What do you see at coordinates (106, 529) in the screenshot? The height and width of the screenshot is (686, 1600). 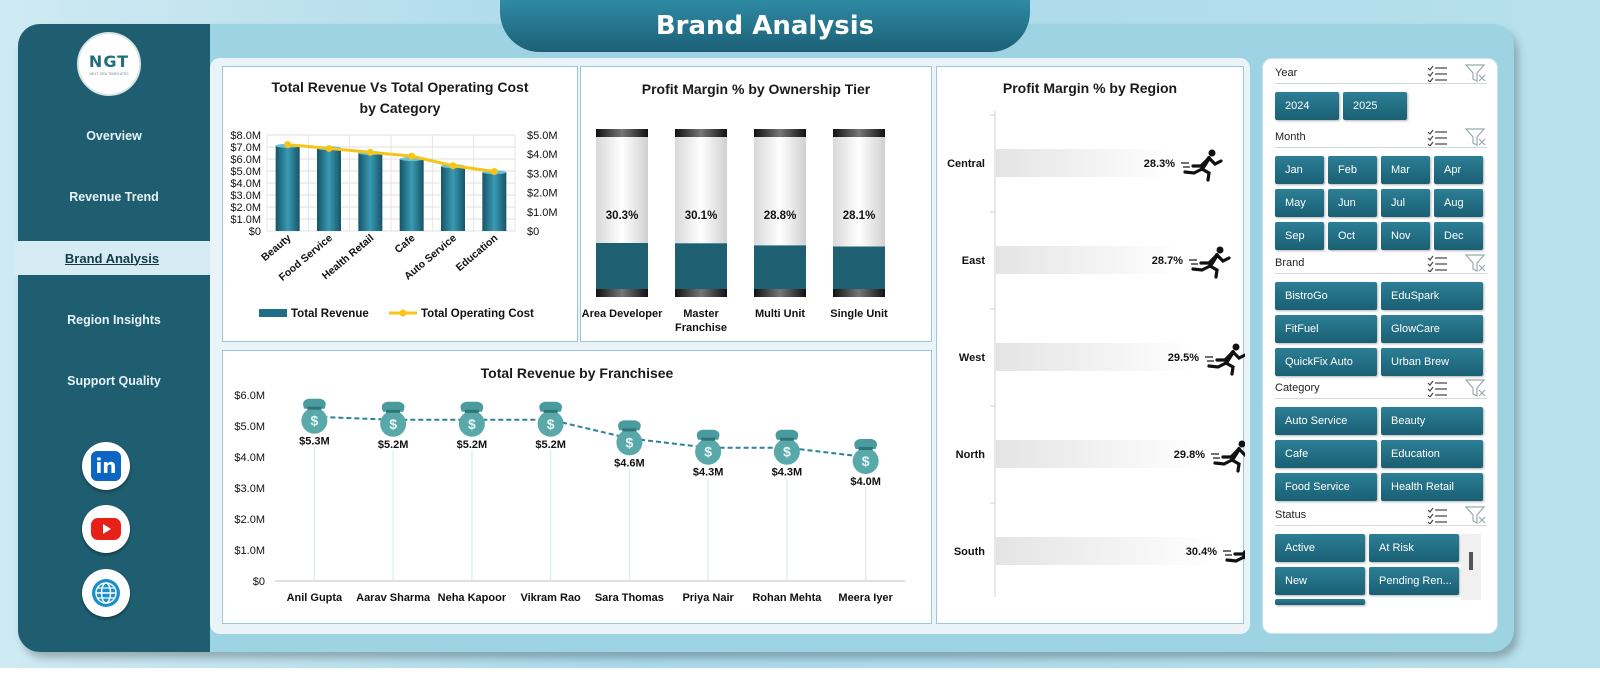 I see `youtube-button` at bounding box center [106, 529].